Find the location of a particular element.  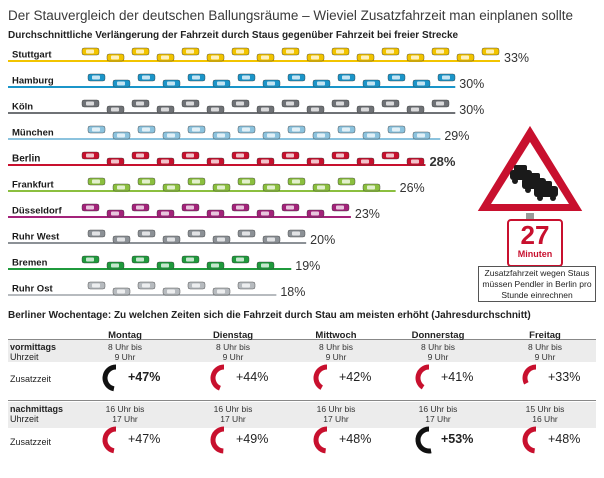

value-label: 33% is located at coordinates (516, 58).